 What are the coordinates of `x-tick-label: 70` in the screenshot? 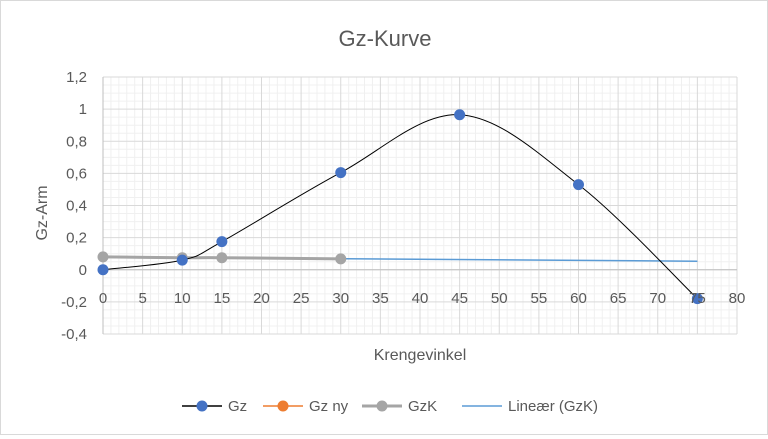 It's located at (657, 298).